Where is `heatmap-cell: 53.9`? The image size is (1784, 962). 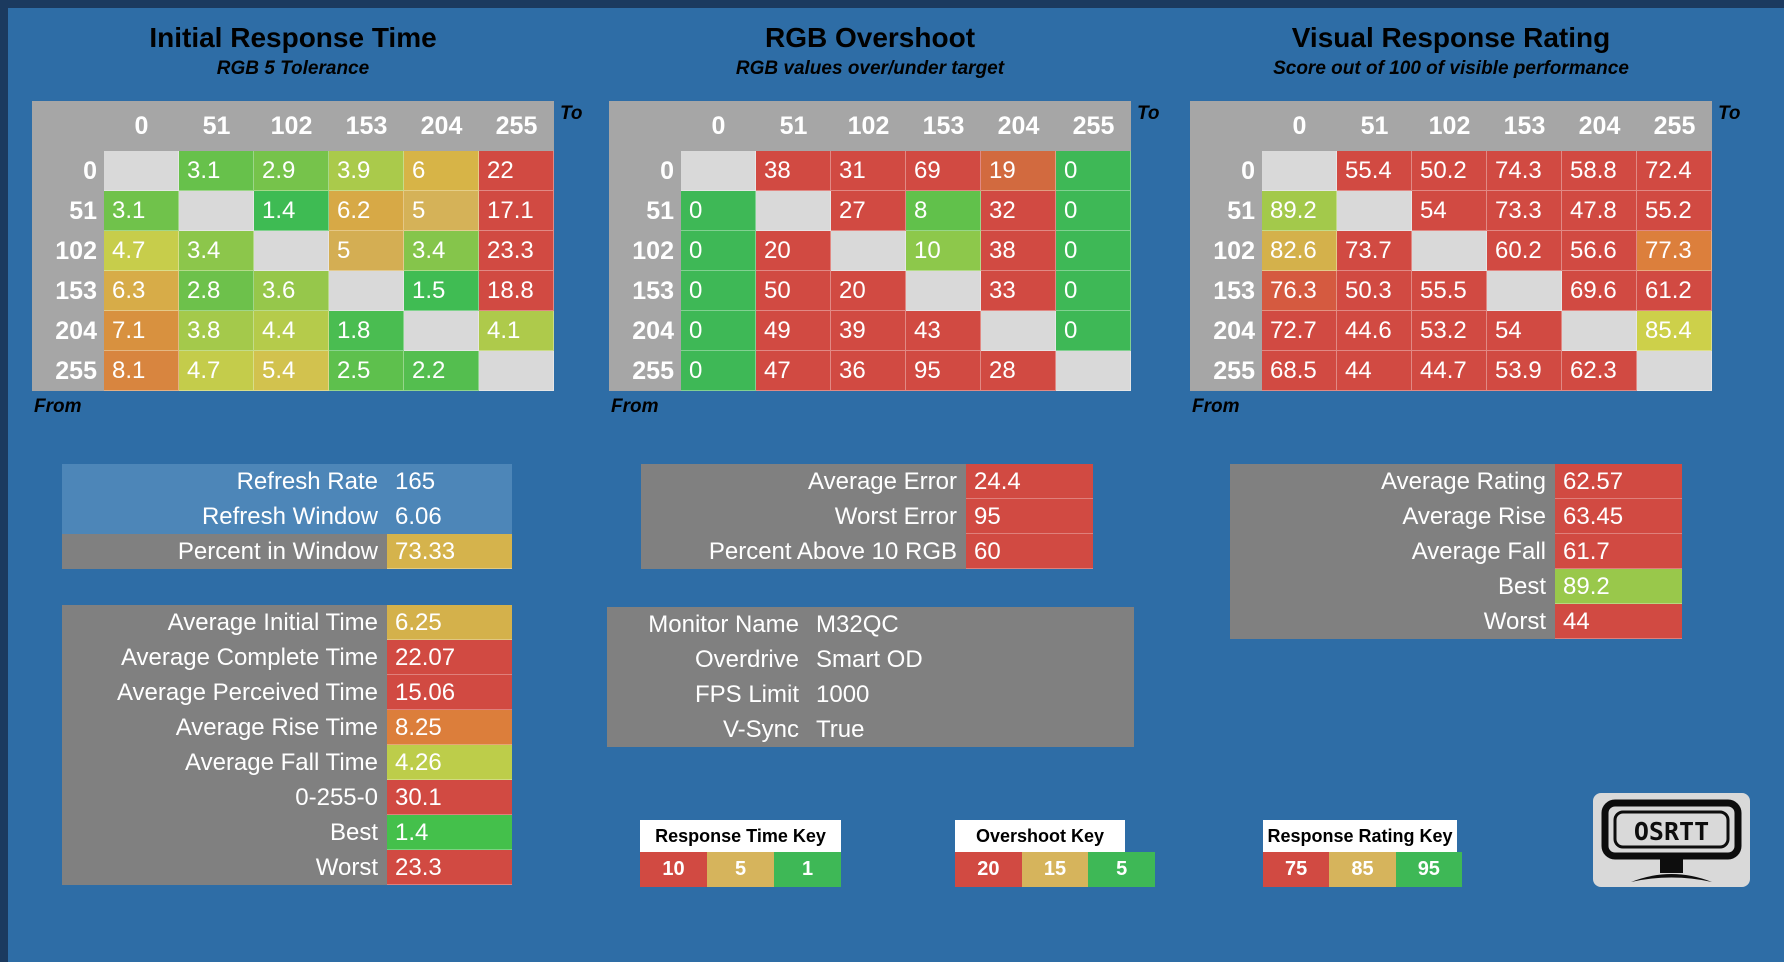 heatmap-cell: 53.9 is located at coordinates (1524, 371).